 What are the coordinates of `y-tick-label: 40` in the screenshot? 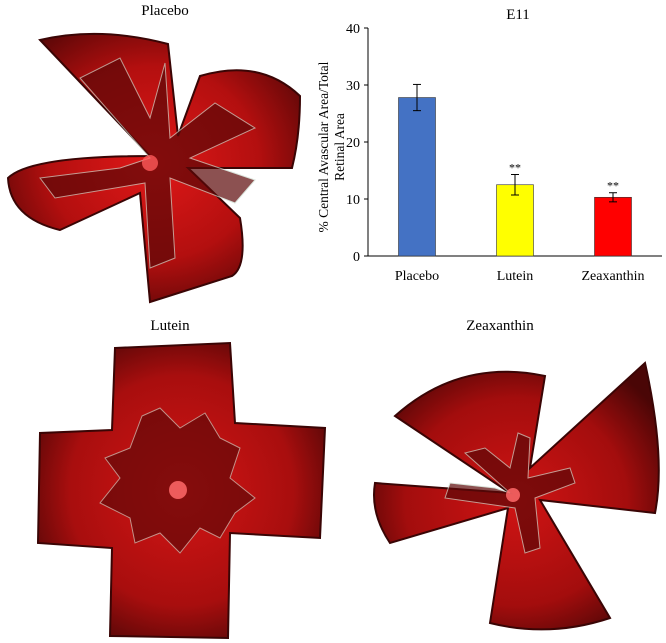 It's located at (353, 29).